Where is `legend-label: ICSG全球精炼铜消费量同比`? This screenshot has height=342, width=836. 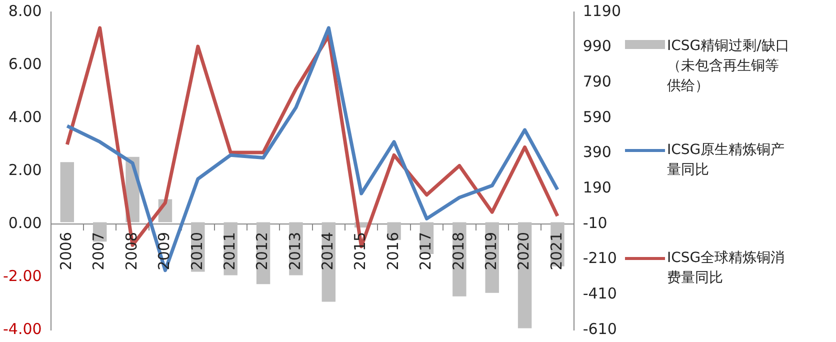
legend-label: ICSG全球精炼铜消费量同比 is located at coordinates (726, 268).